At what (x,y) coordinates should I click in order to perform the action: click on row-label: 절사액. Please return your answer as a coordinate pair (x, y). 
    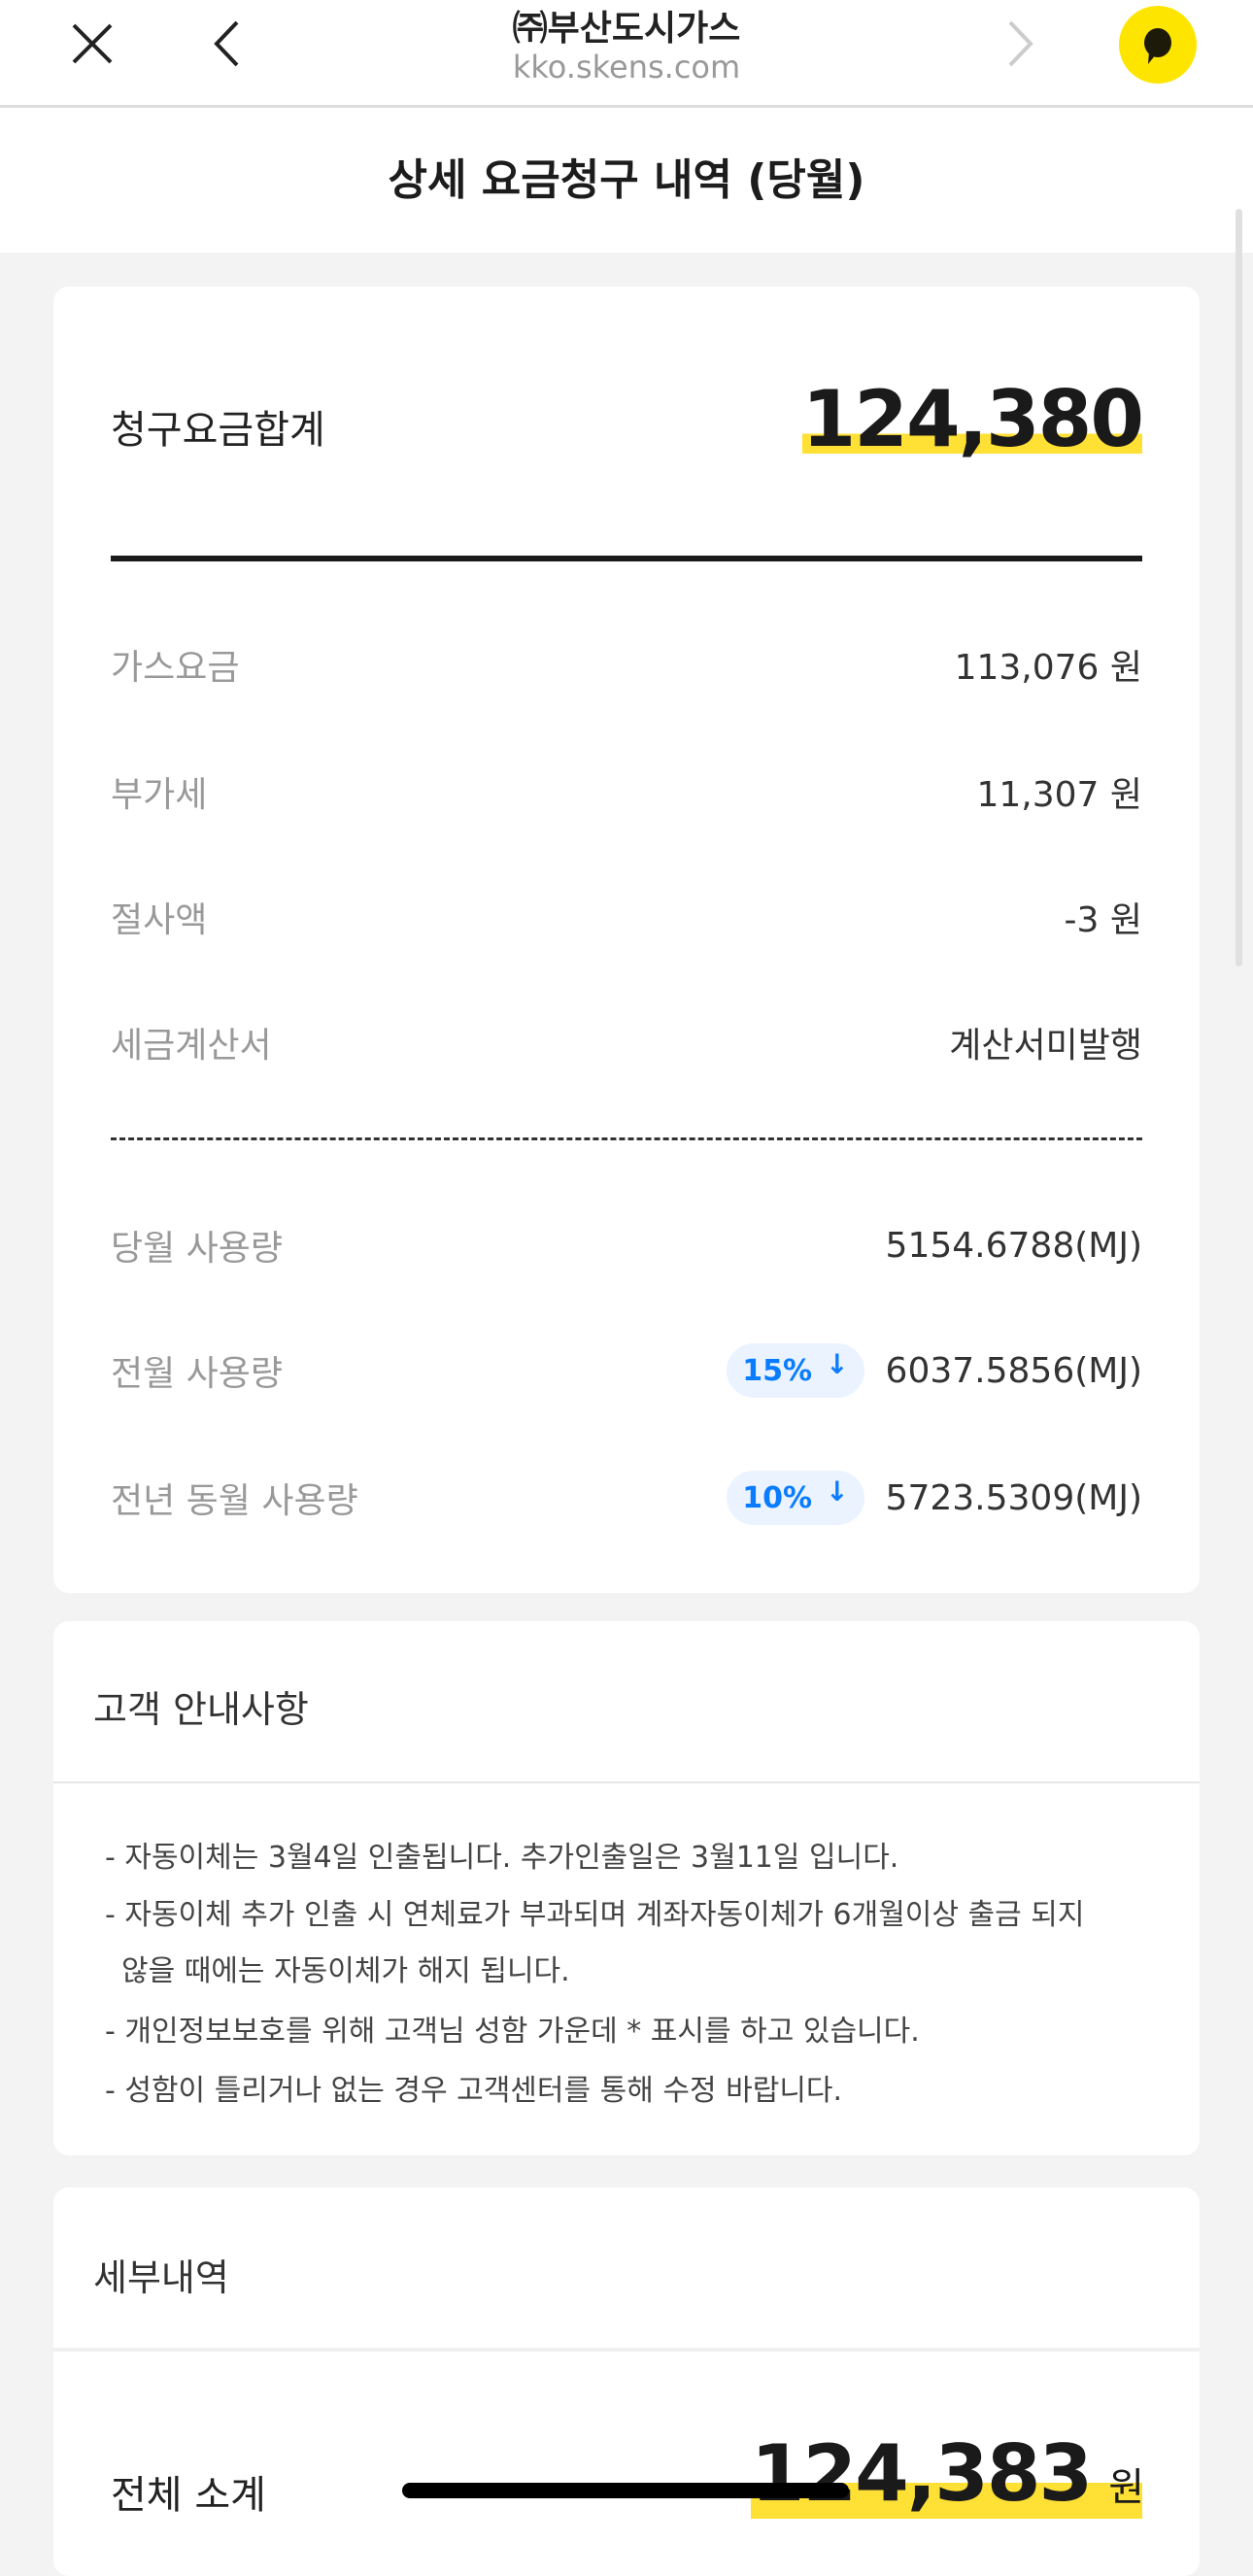
    Looking at the image, I should click on (160, 920).